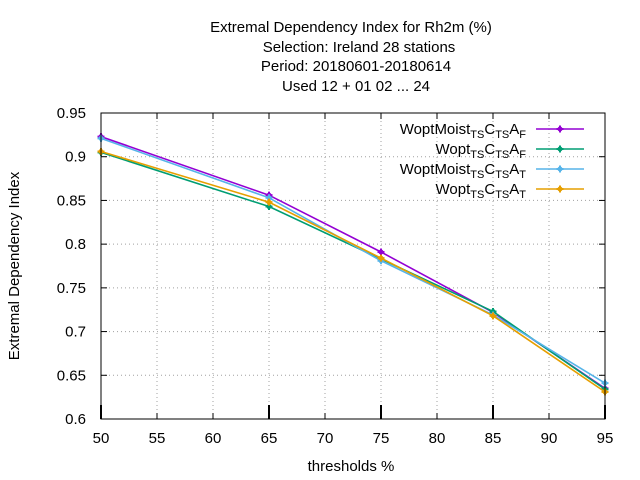 The image size is (640, 480). What do you see at coordinates (71, 288) in the screenshot?
I see `y-tick-label: 0.75` at bounding box center [71, 288].